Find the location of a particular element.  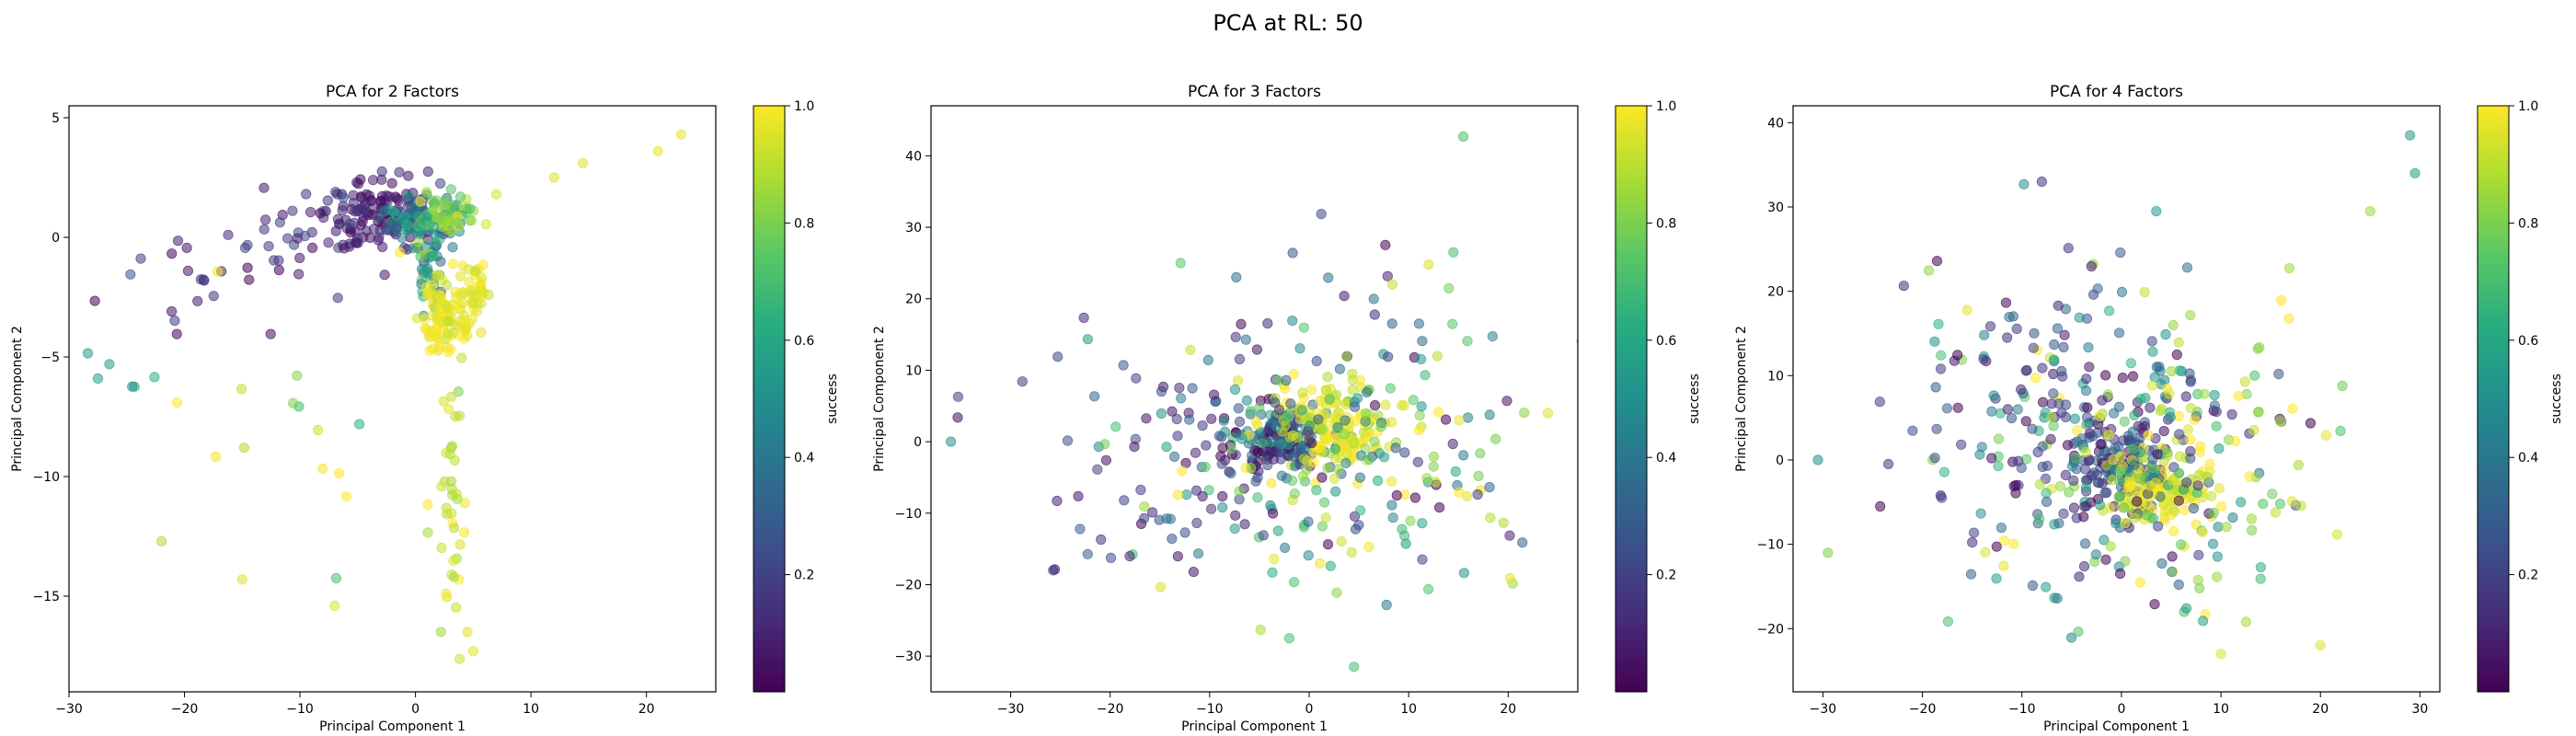

panel-title: PCA for 3 Factors is located at coordinates (1254, 92).